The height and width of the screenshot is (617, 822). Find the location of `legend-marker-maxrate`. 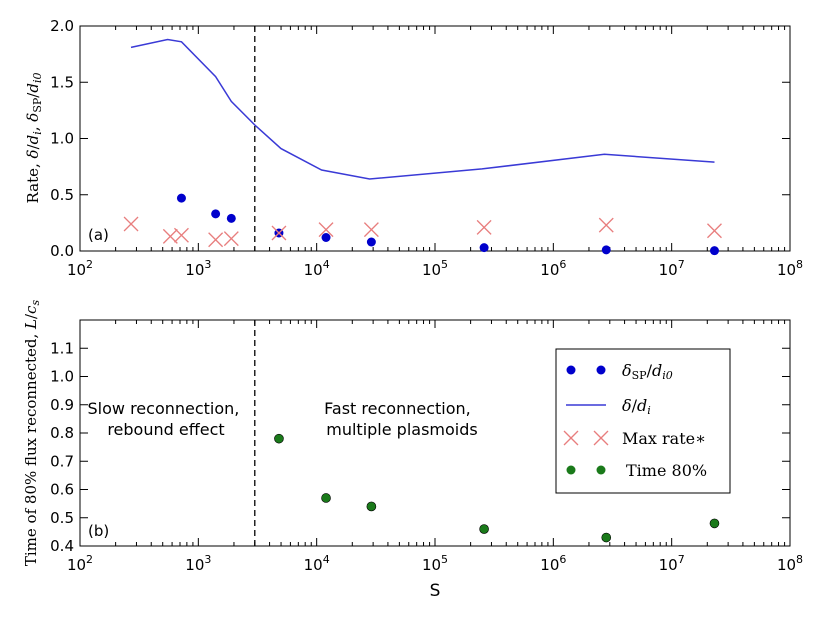

legend-marker-maxrate is located at coordinates (586, 438).